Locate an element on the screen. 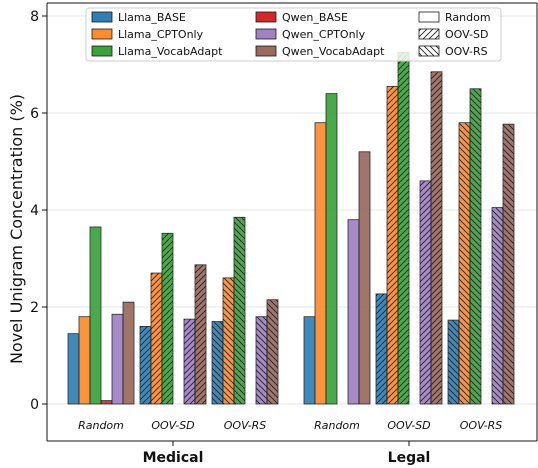  legend-pattern-label: Random is located at coordinates (468, 17).